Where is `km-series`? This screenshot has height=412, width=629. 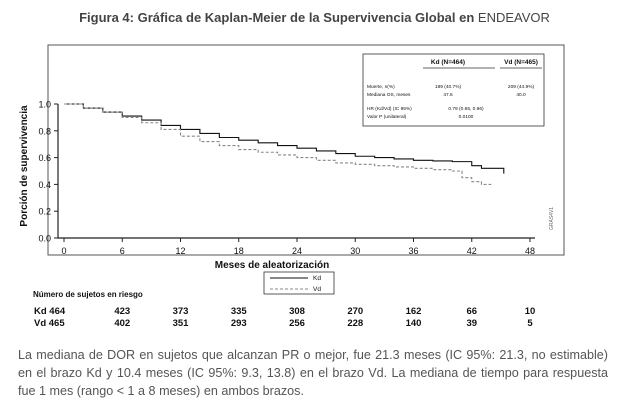
km-series is located at coordinates (284, 144).